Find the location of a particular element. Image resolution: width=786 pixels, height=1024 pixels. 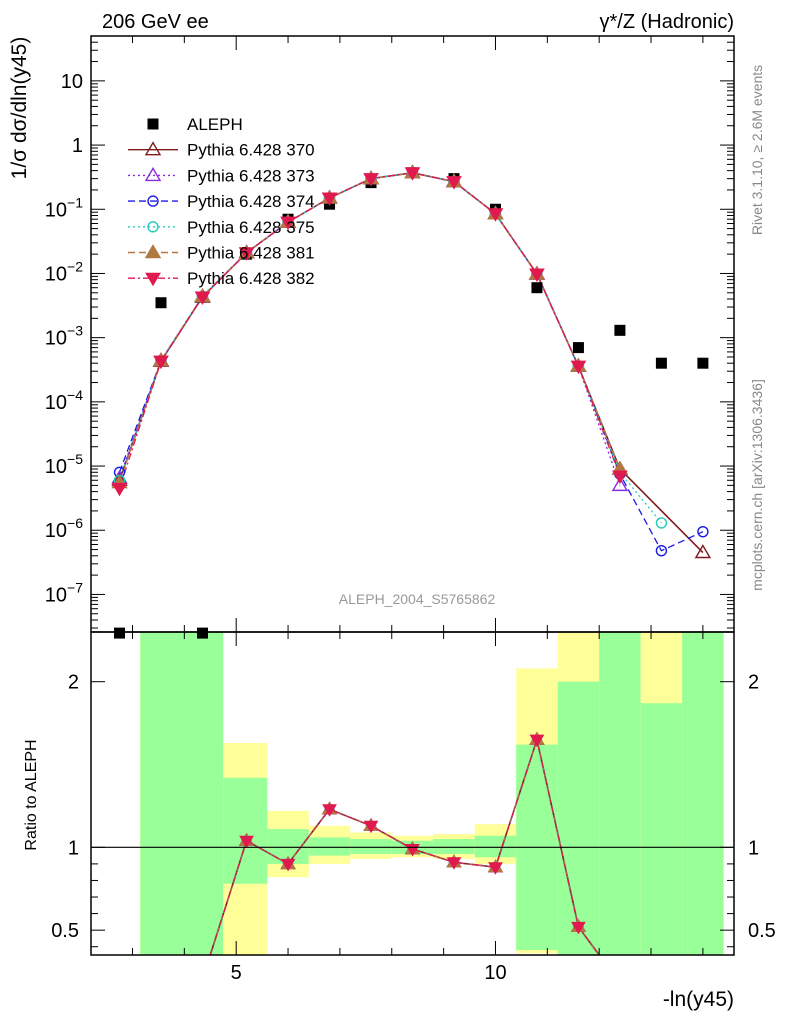

legend-label-4: Pythia 6.428 375 is located at coordinates (251, 227).